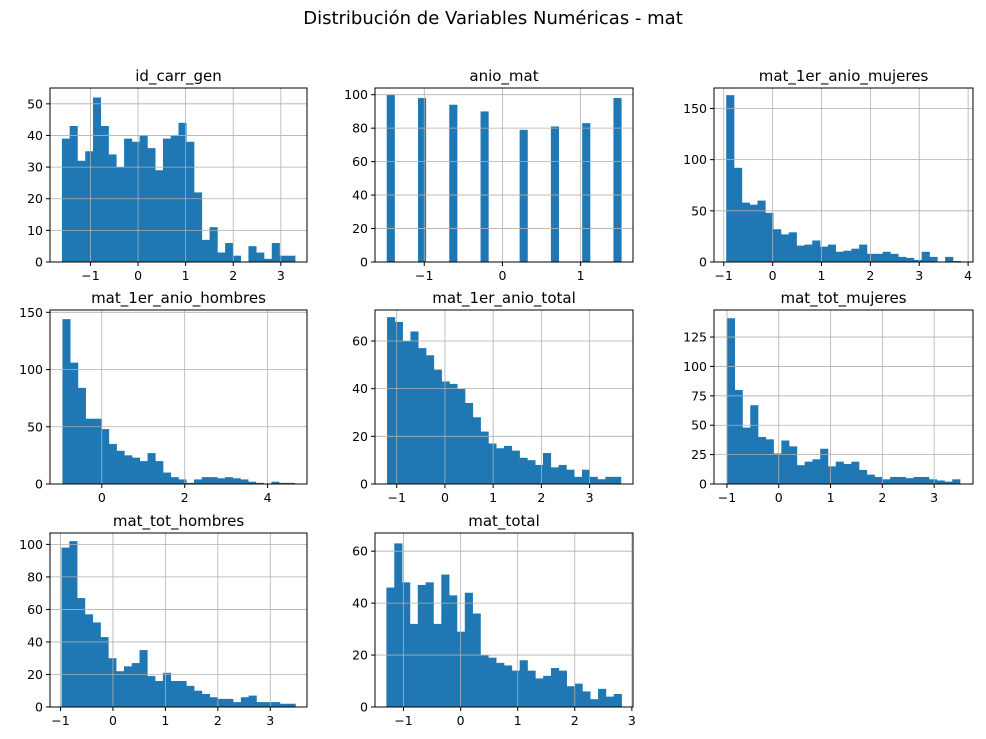  I want to click on y-tick-label: 80, so click(35, 576).